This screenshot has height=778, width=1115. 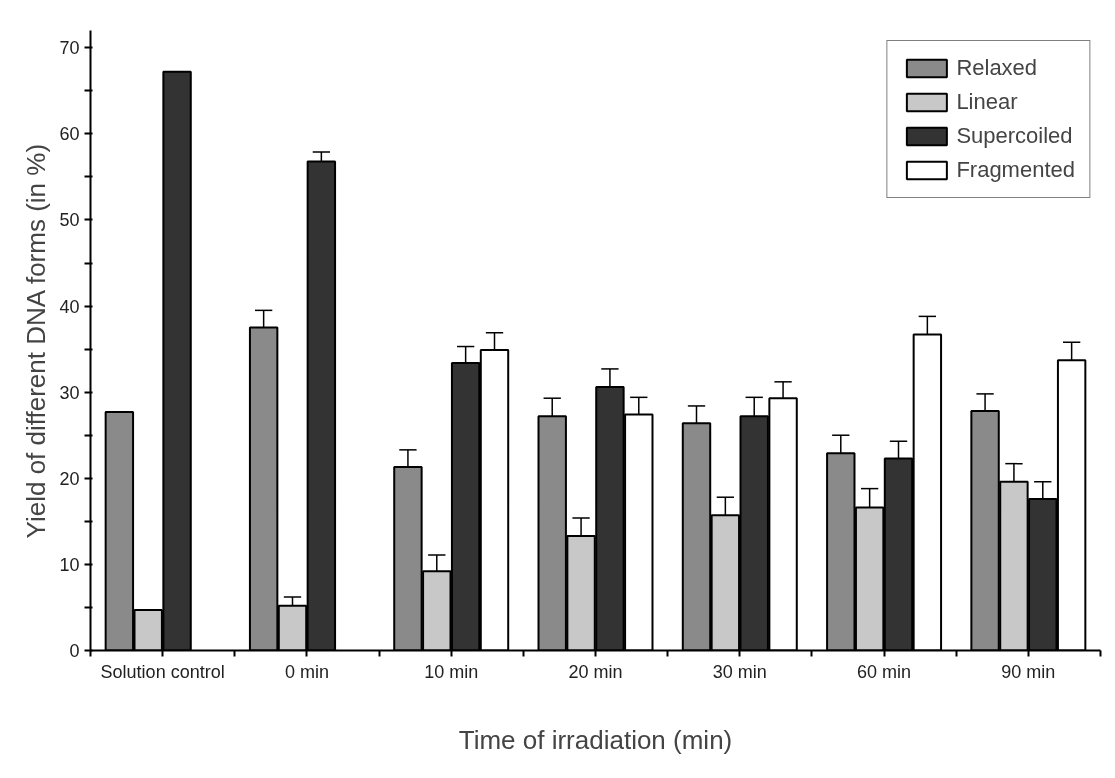 What do you see at coordinates (739, 671) in the screenshot?
I see `x-tick-label: 30 min` at bounding box center [739, 671].